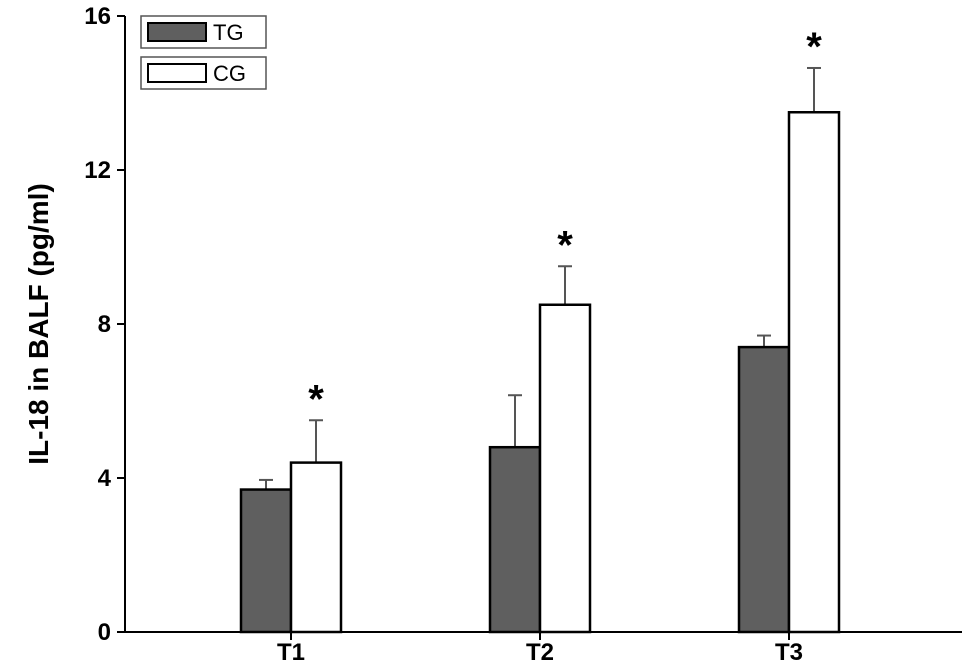 This screenshot has width=969, height=669. What do you see at coordinates (764, 489) in the screenshot?
I see `bar-tg-t3` at bounding box center [764, 489].